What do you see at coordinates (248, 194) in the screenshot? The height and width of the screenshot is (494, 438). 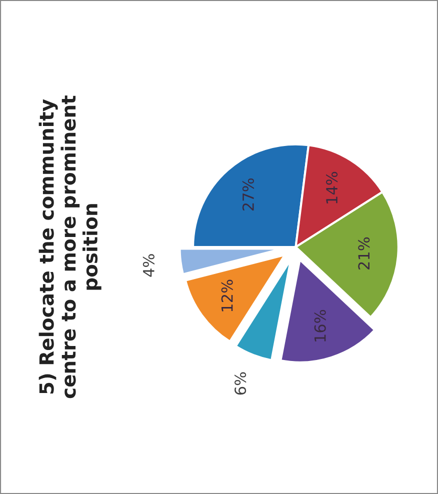 I see `data-label: 27%` at bounding box center [248, 194].